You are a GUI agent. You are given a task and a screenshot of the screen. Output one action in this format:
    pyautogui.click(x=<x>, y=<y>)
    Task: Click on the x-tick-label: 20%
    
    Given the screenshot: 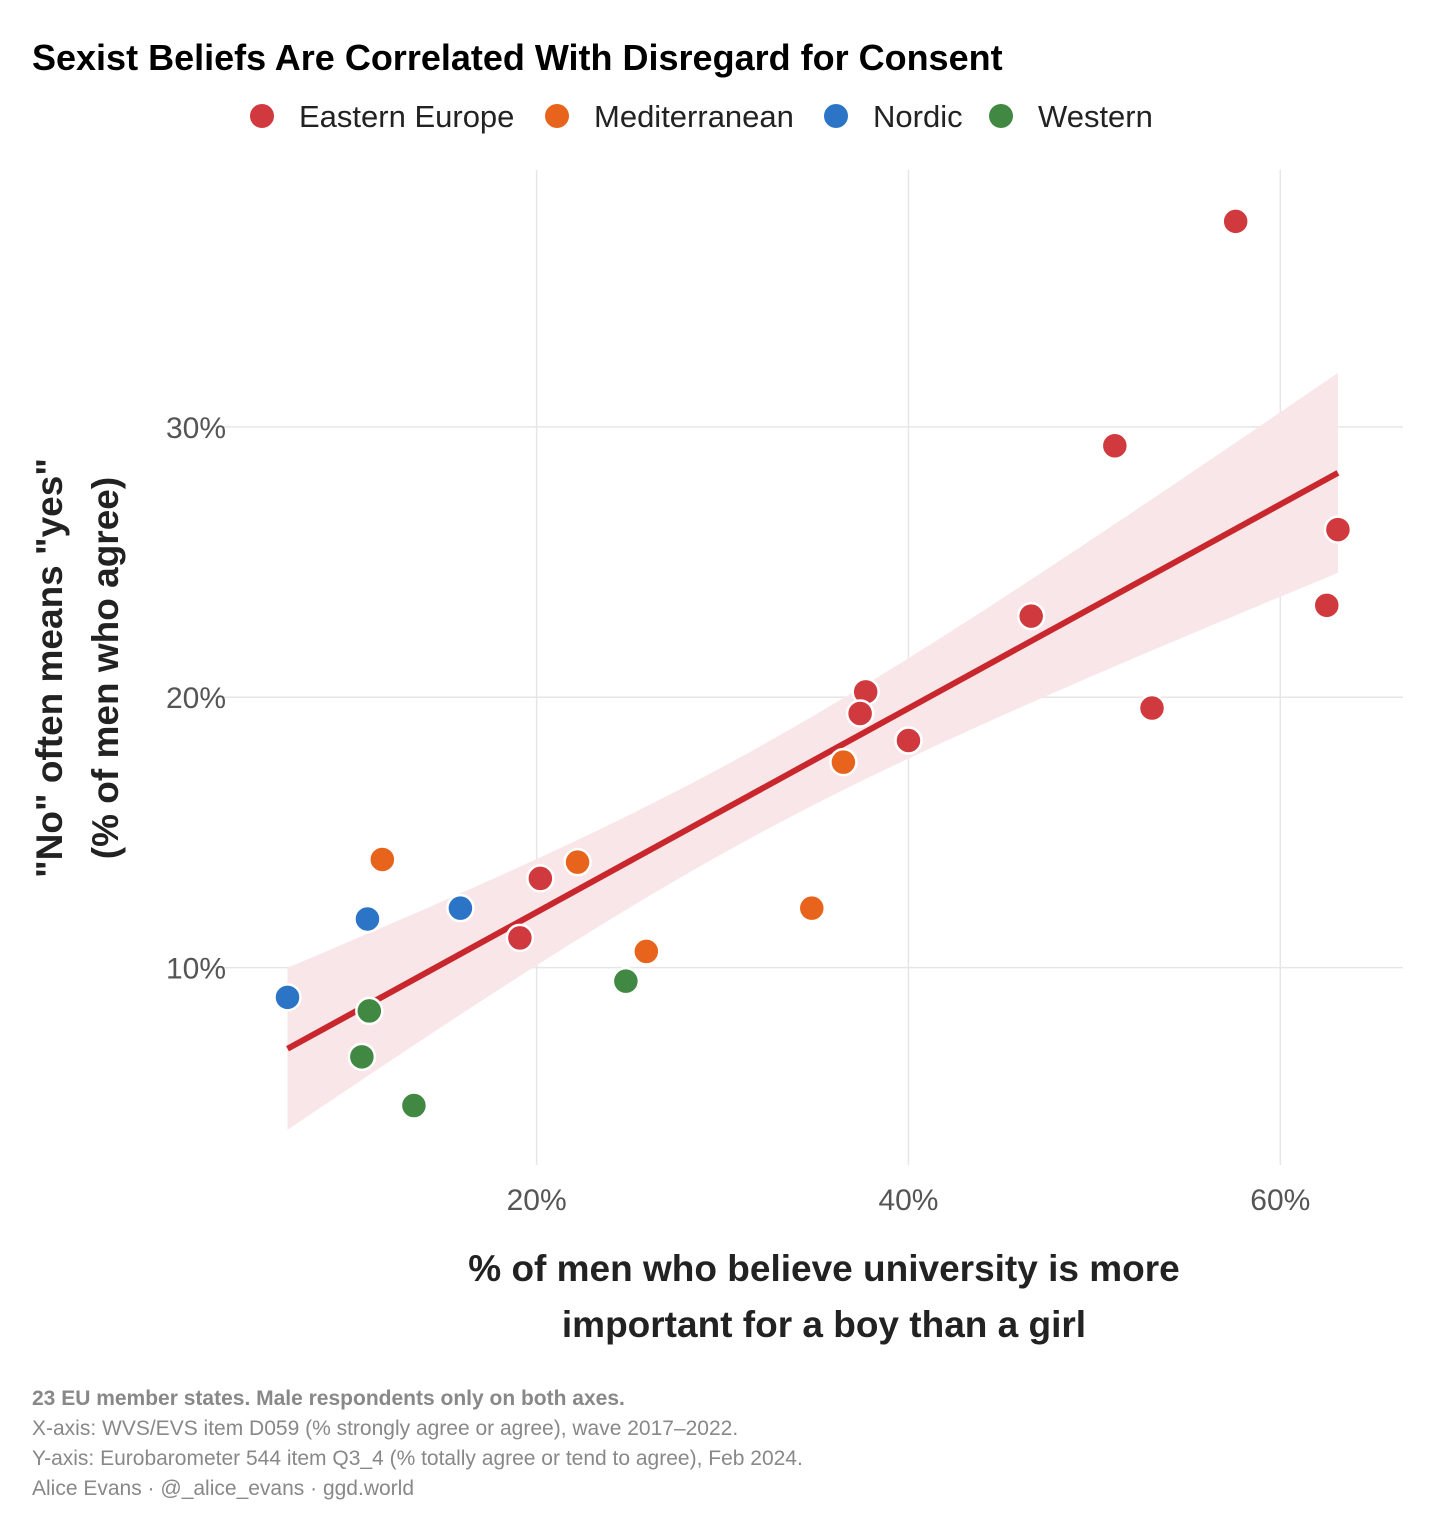 What is the action you would take?
    pyautogui.click(x=537, y=1200)
    